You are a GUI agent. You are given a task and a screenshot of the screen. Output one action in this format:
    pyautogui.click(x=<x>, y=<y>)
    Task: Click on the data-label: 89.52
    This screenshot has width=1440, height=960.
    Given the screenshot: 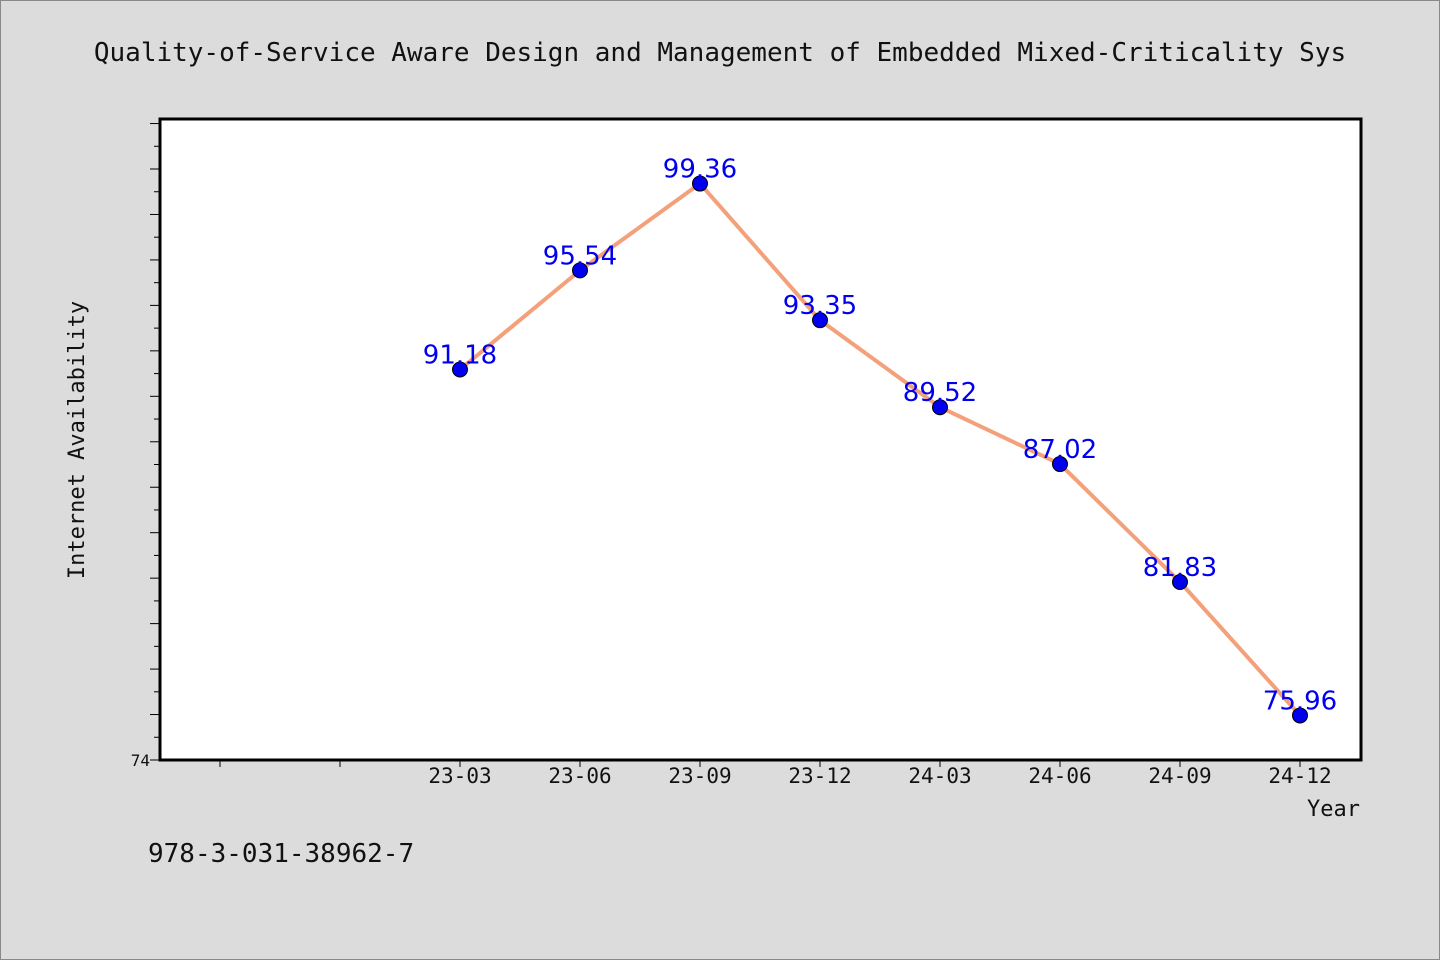 What is the action you would take?
    pyautogui.click(x=940, y=393)
    